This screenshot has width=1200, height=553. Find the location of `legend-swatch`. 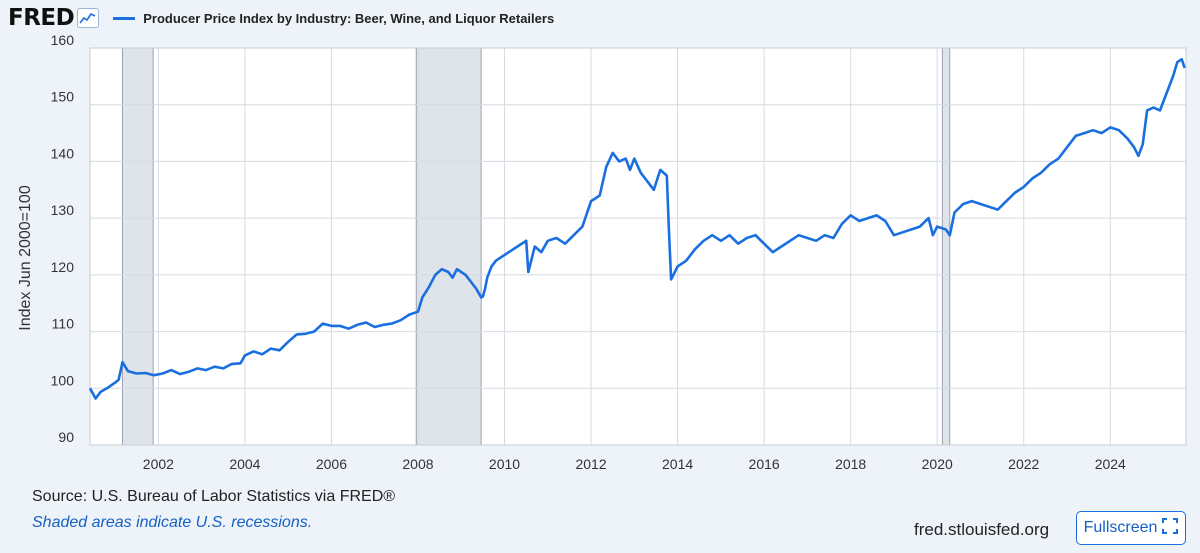

legend-swatch is located at coordinates (124, 18).